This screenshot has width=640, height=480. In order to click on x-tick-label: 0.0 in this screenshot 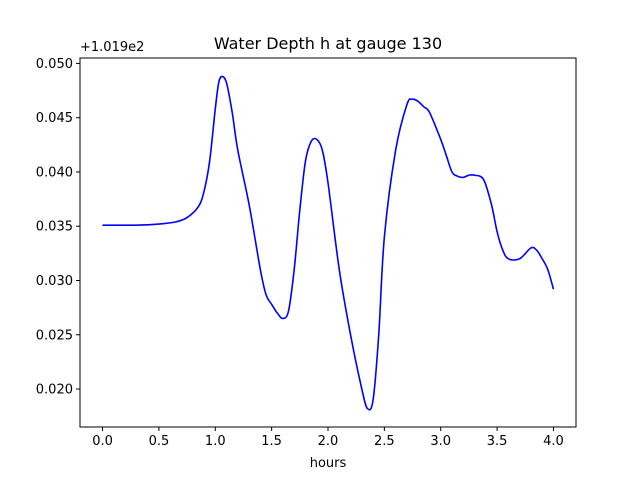, I will do `click(102, 441)`.